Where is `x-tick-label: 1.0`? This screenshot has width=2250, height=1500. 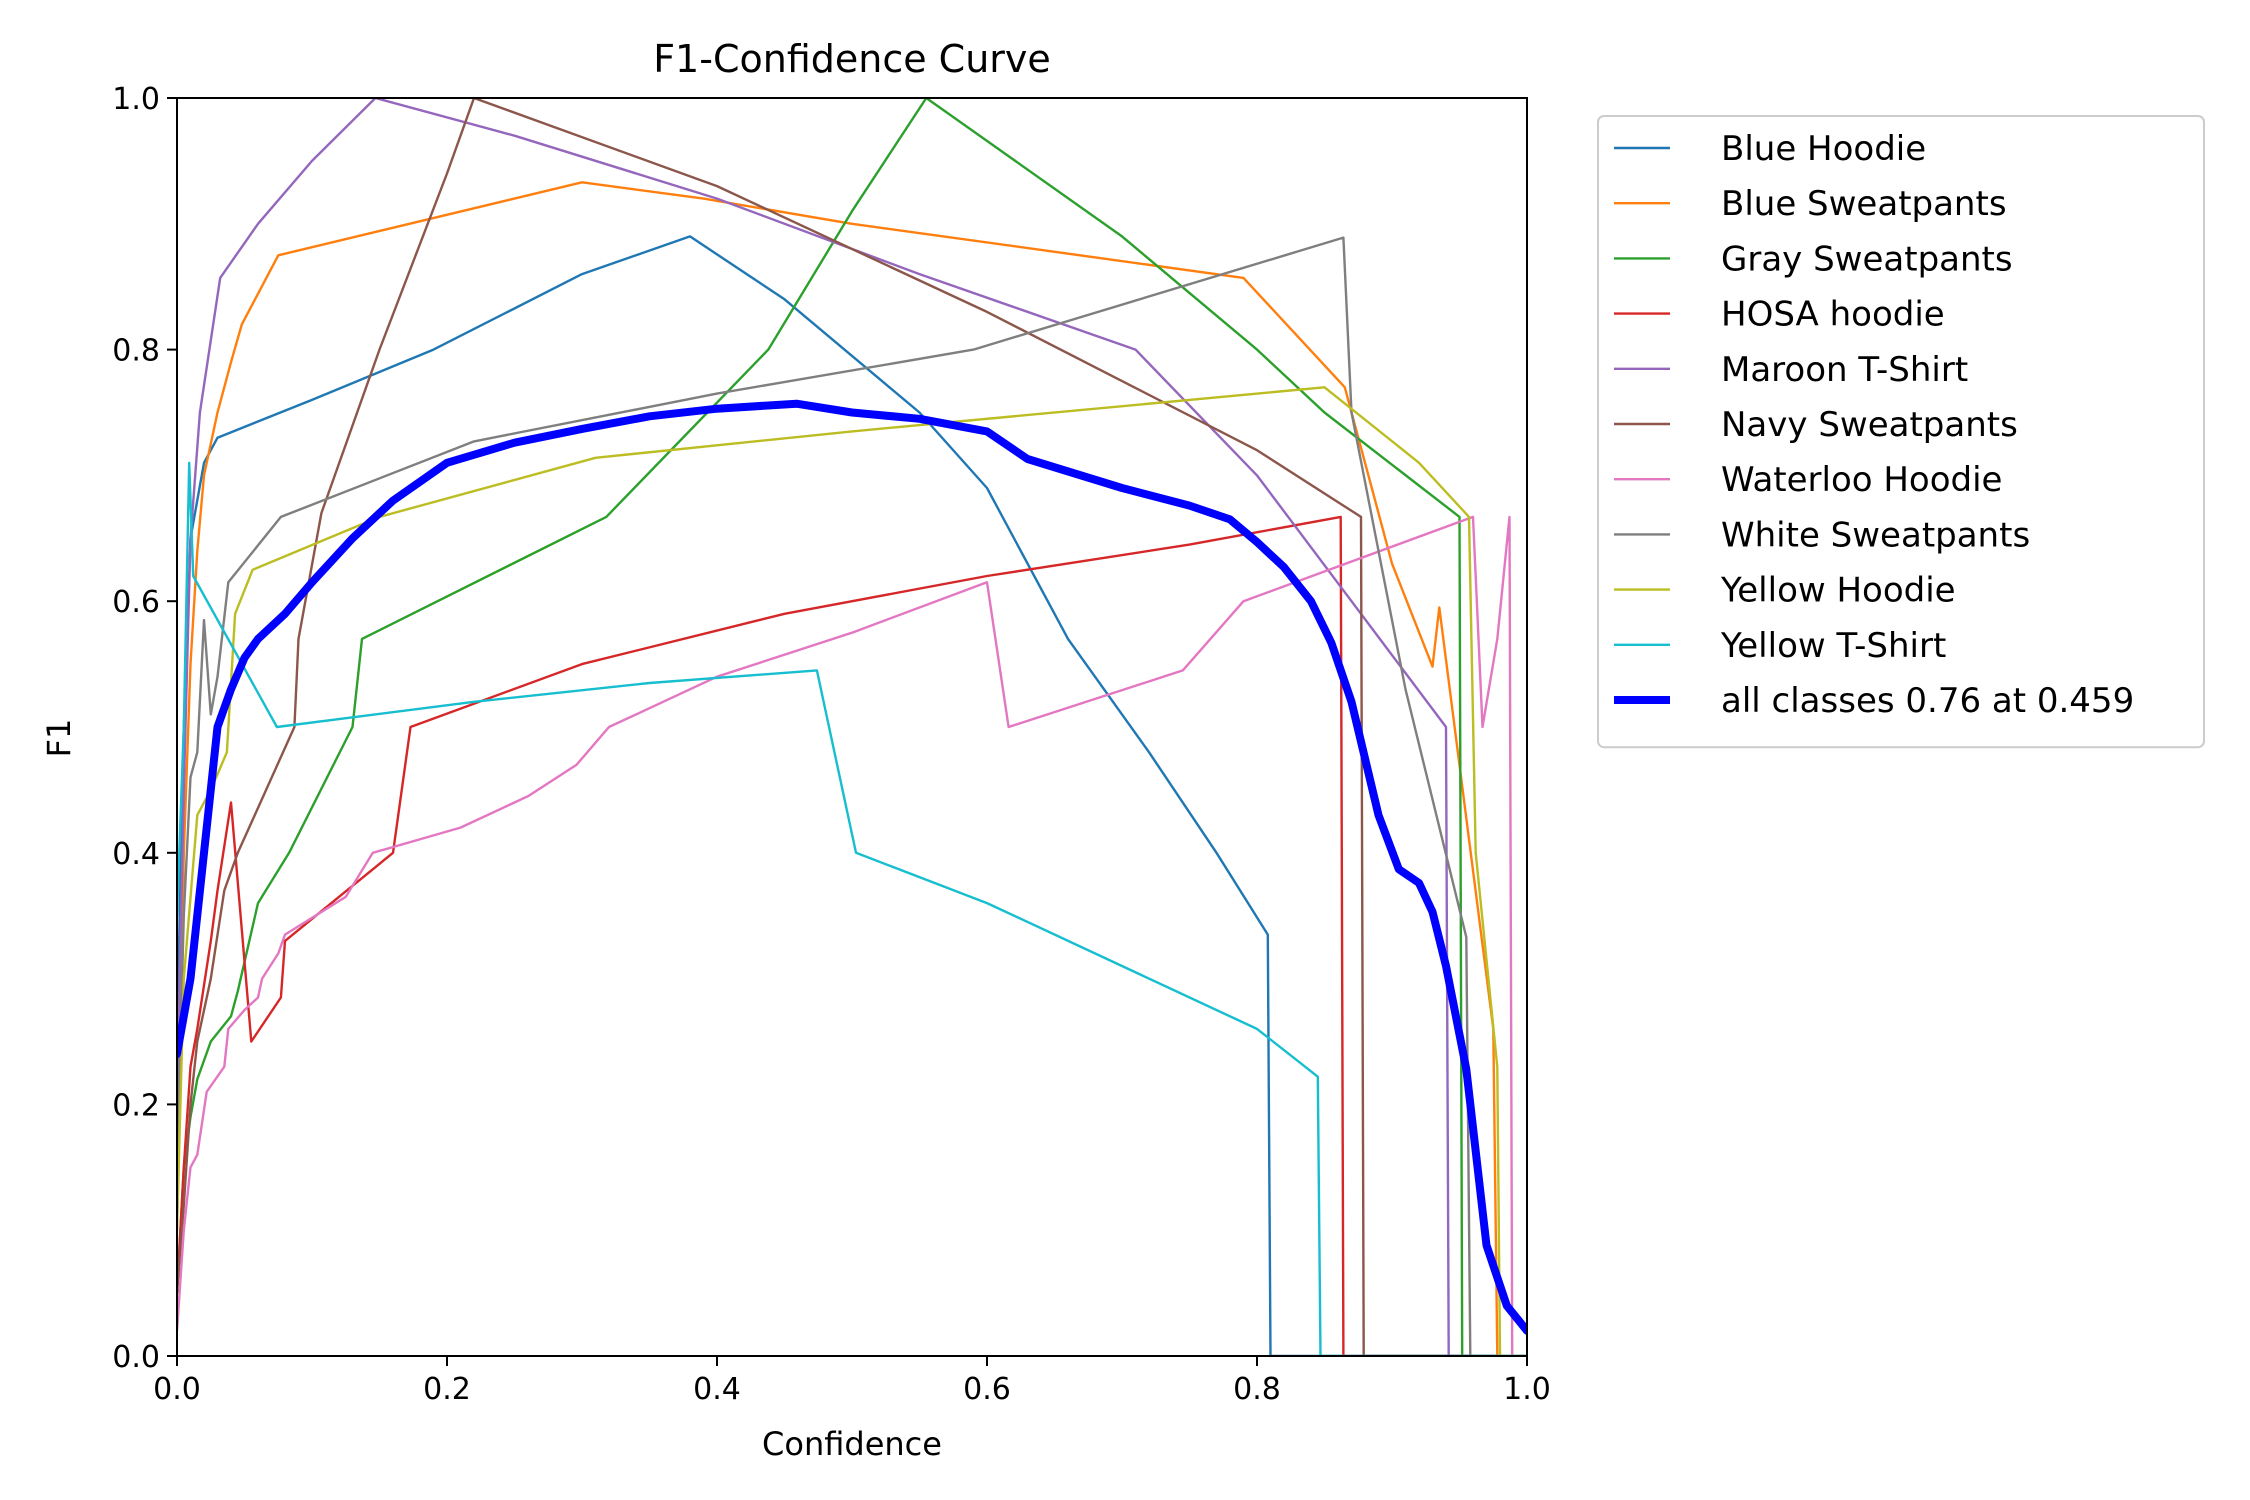
x-tick-label: 1.0 is located at coordinates (1527, 1389).